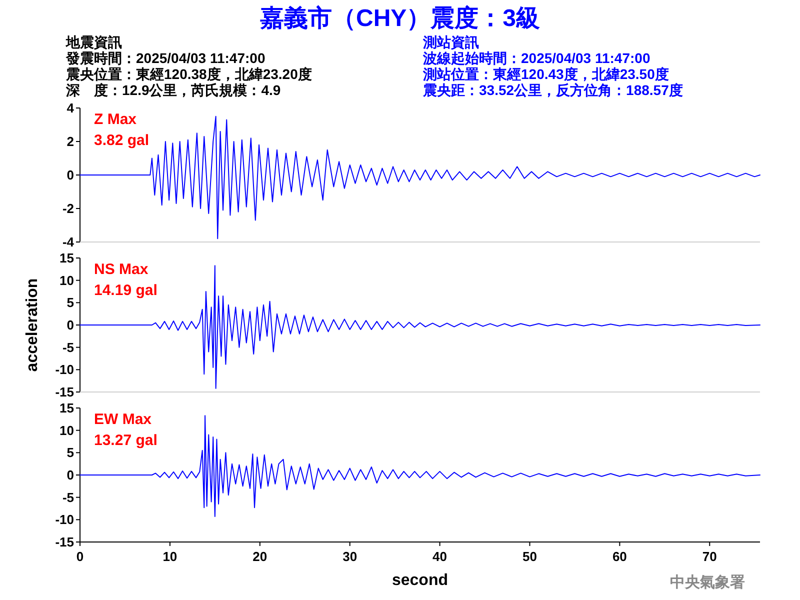  What do you see at coordinates (126, 290) in the screenshot?
I see `annotation: 14.19 gal` at bounding box center [126, 290].